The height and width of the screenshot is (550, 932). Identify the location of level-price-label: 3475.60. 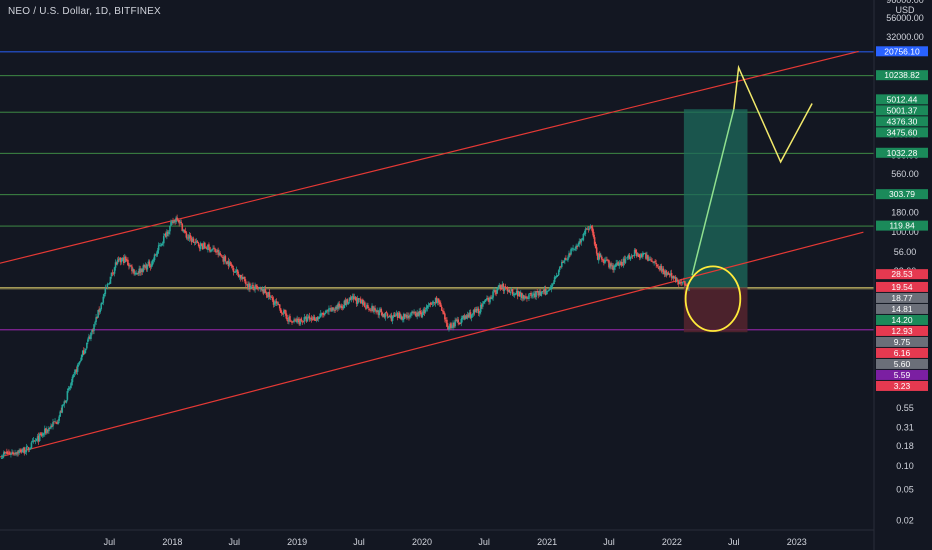
(902, 132).